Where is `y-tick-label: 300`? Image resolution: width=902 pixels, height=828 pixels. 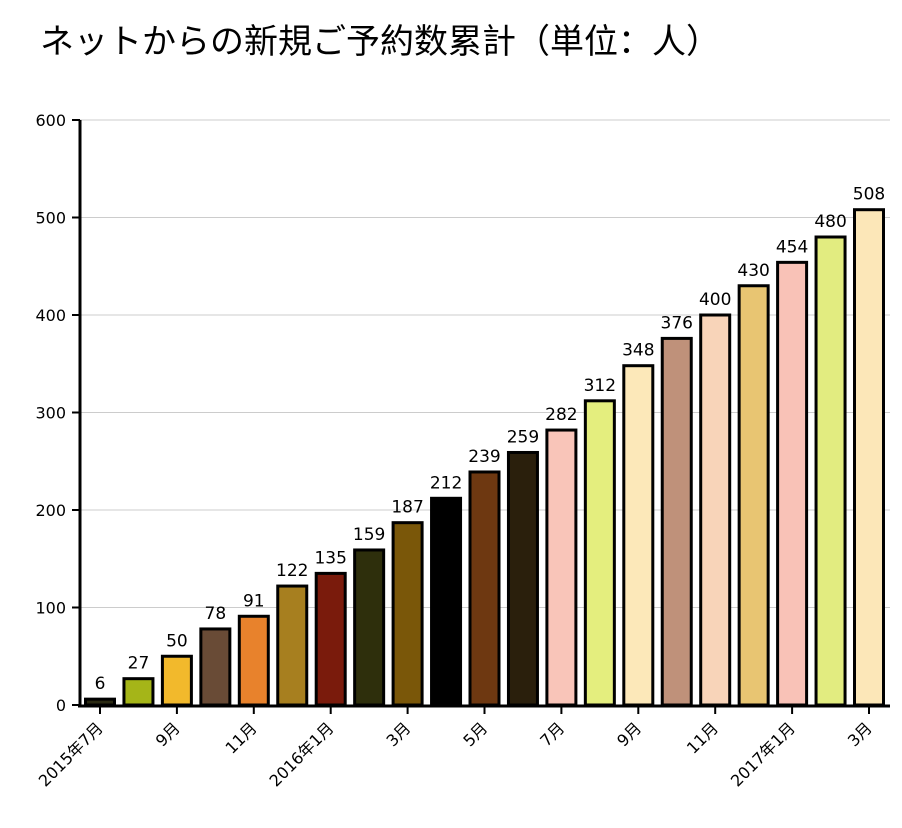 y-tick-label: 300 is located at coordinates (50, 413).